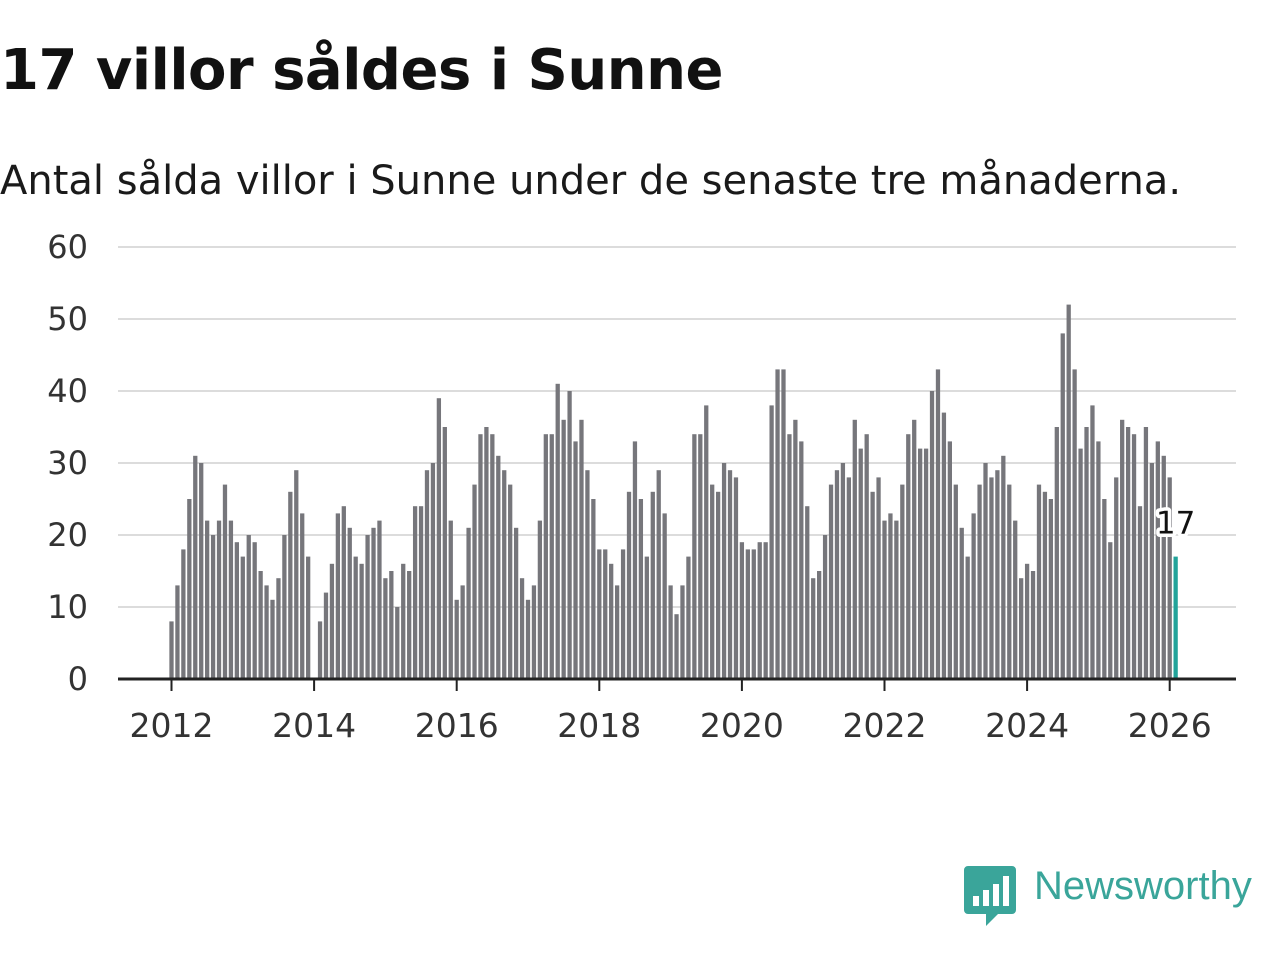 This screenshot has width=1280, height=960. Describe the element at coordinates (457, 725) in the screenshot. I see `x-tick-label: 2016` at that location.